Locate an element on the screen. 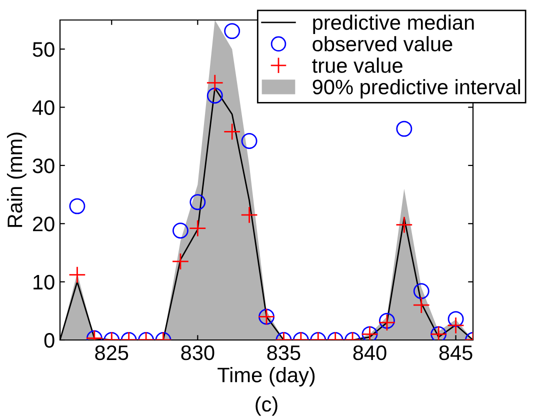 The height and width of the screenshot is (420, 536). y-tick-label: 40 is located at coordinates (43, 108).